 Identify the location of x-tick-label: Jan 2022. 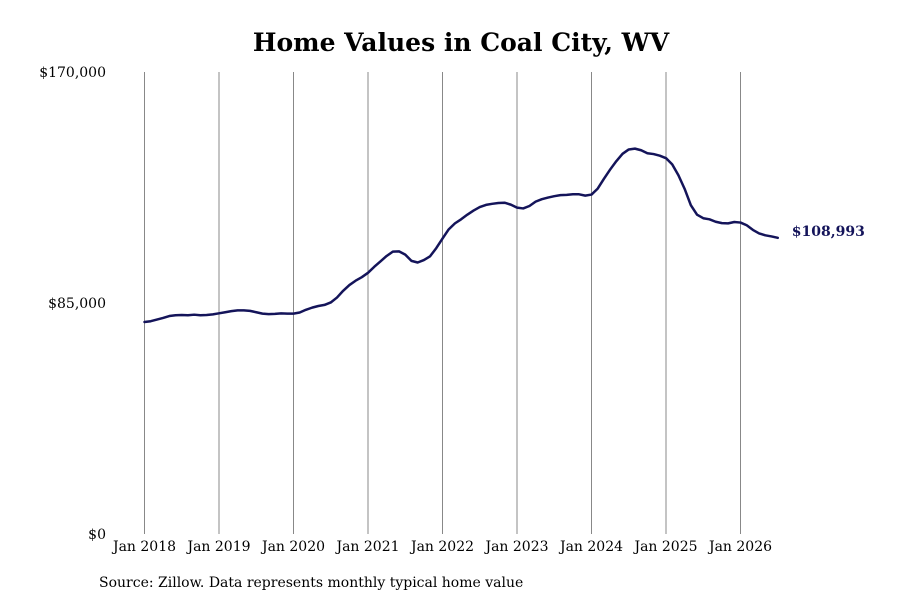
(441, 547).